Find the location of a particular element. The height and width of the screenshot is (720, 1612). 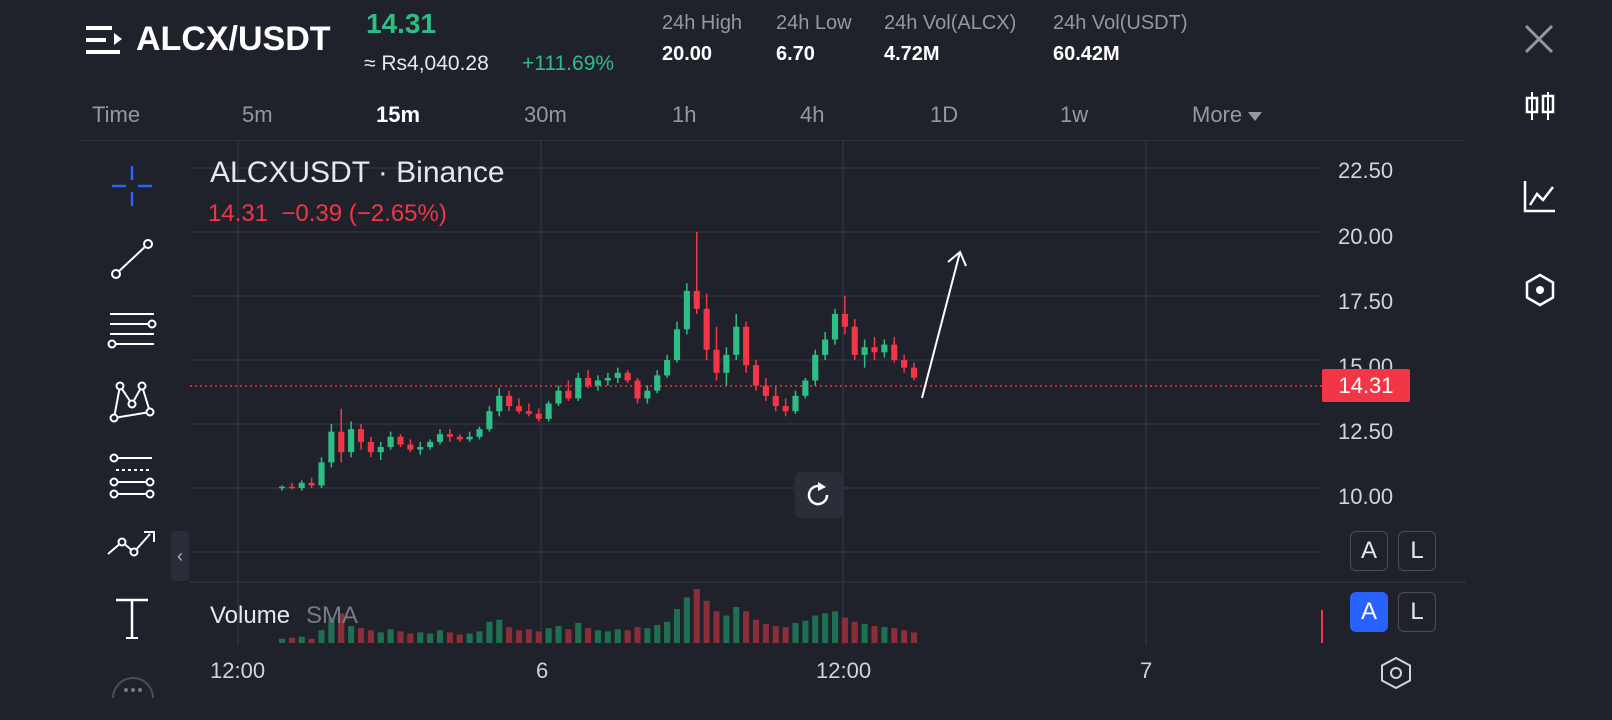

indicators-icon is located at coordinates (1540, 196).